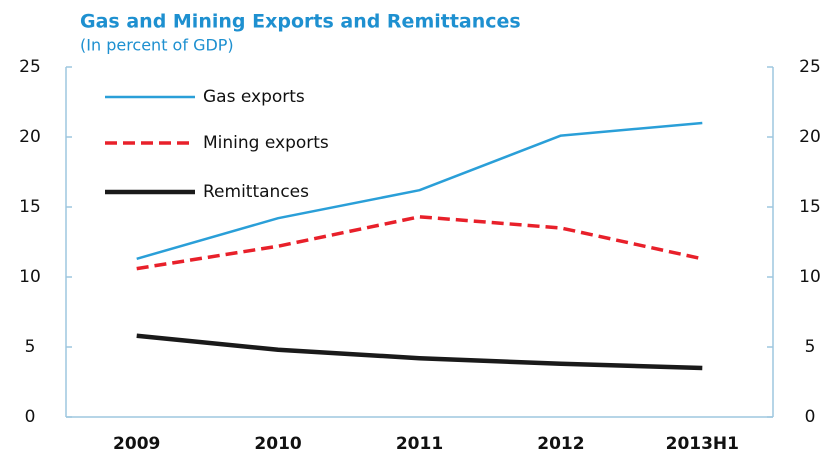 This screenshot has width=834, height=456. What do you see at coordinates (30, 417) in the screenshot?
I see `y-tick-label: 0` at bounding box center [30, 417].